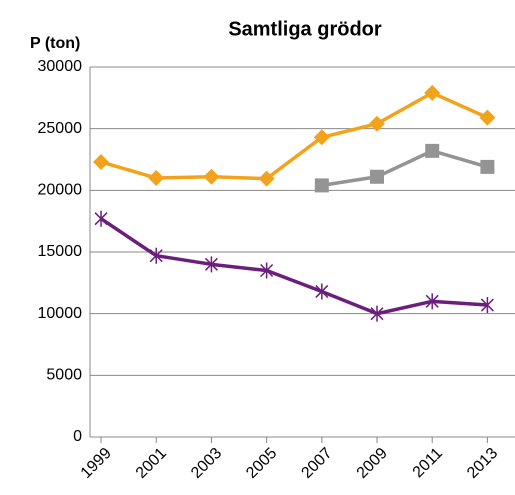 Image resolution: width=515 pixels, height=495 pixels. I want to click on x-tick-label: 2001, so click(151, 463).